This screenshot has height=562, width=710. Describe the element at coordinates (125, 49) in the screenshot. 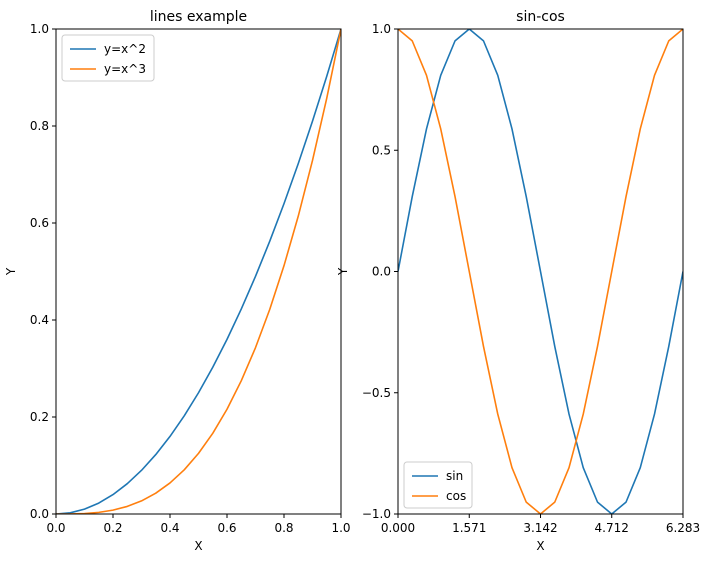

I see `legend-label-y=x^2: y=x^2` at that location.